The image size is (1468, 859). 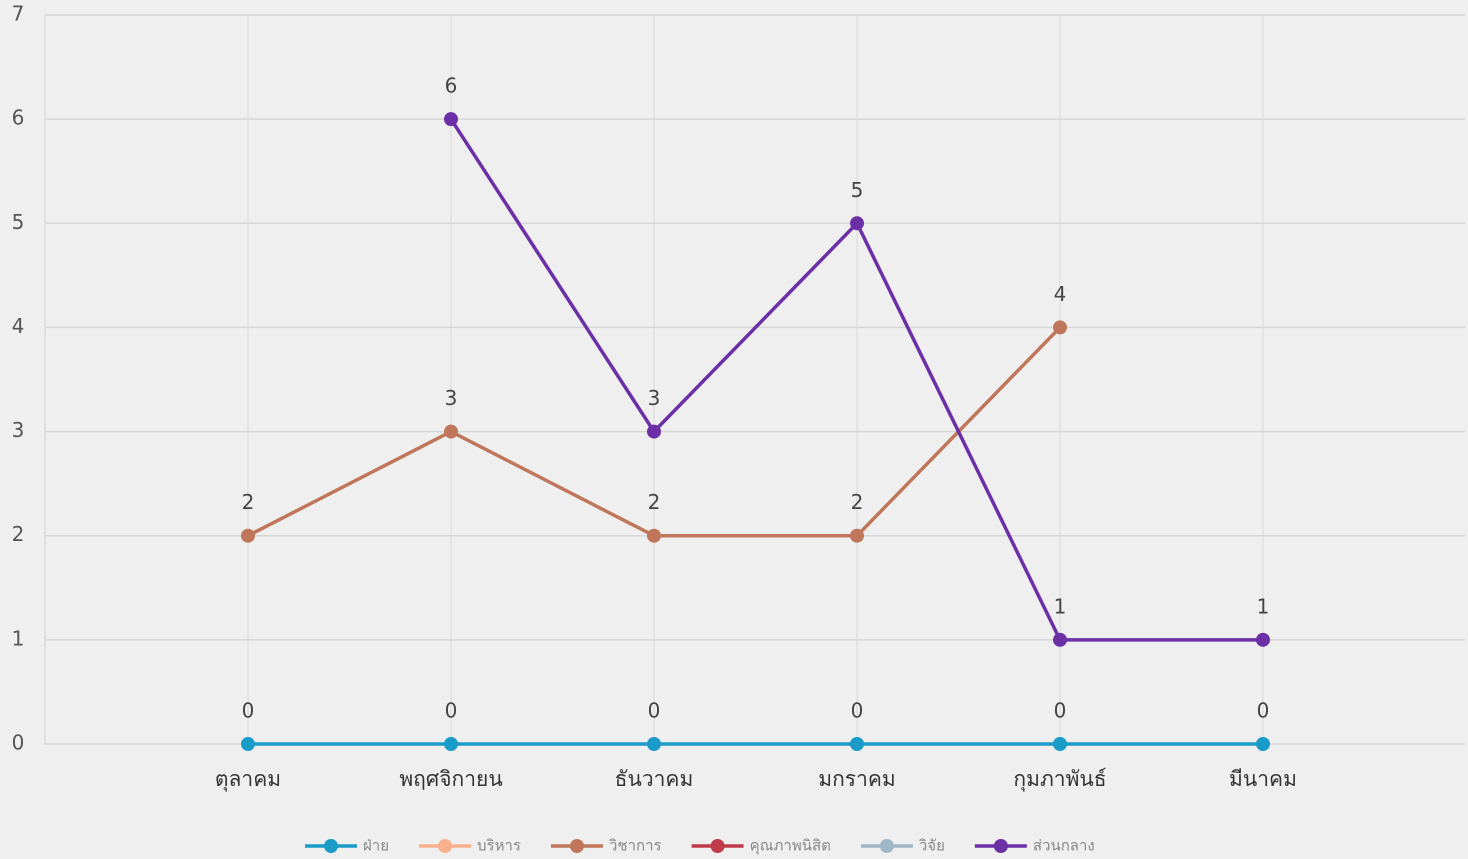 What do you see at coordinates (18, 638) in the screenshot?
I see `y-tick-label: 1` at bounding box center [18, 638].